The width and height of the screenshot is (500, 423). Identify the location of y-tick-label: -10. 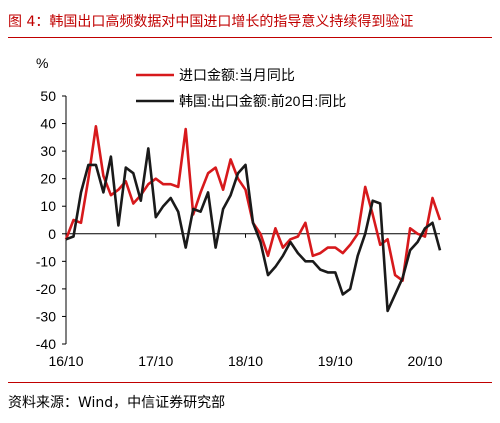
(46, 261).